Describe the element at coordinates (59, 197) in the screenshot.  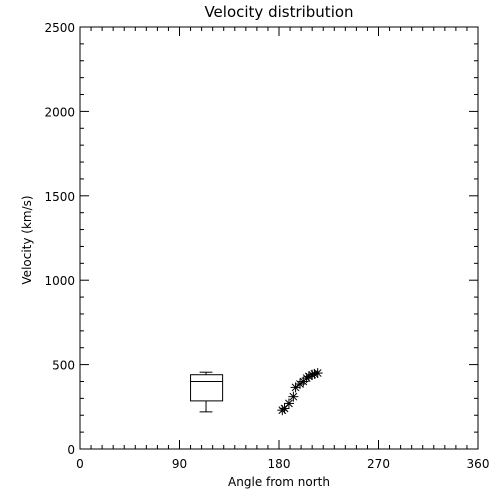
I see `y-tick-label: 1500` at that location.